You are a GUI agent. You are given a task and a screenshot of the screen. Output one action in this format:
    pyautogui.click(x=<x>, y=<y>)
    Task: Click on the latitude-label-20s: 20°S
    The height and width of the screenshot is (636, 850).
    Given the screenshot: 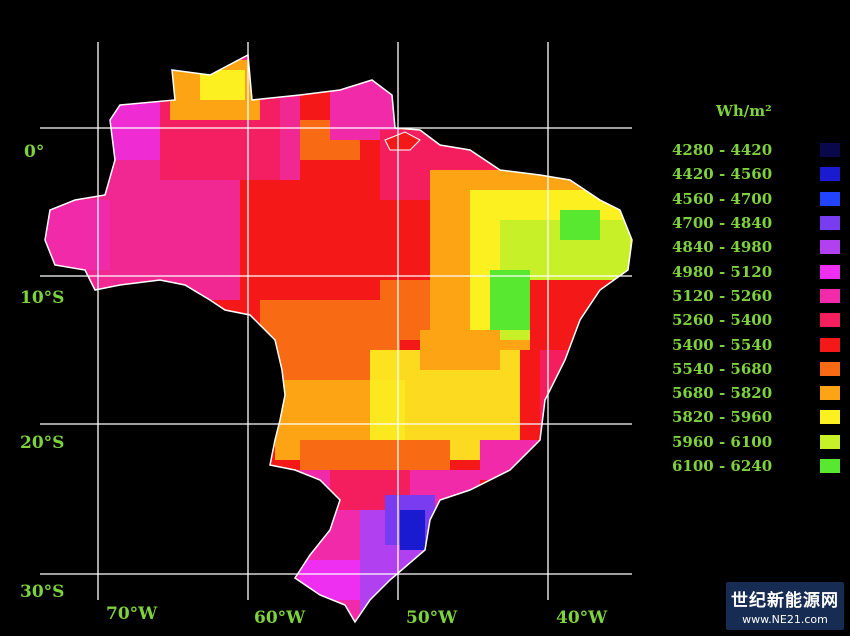 What is the action you would take?
    pyautogui.click(x=42, y=443)
    